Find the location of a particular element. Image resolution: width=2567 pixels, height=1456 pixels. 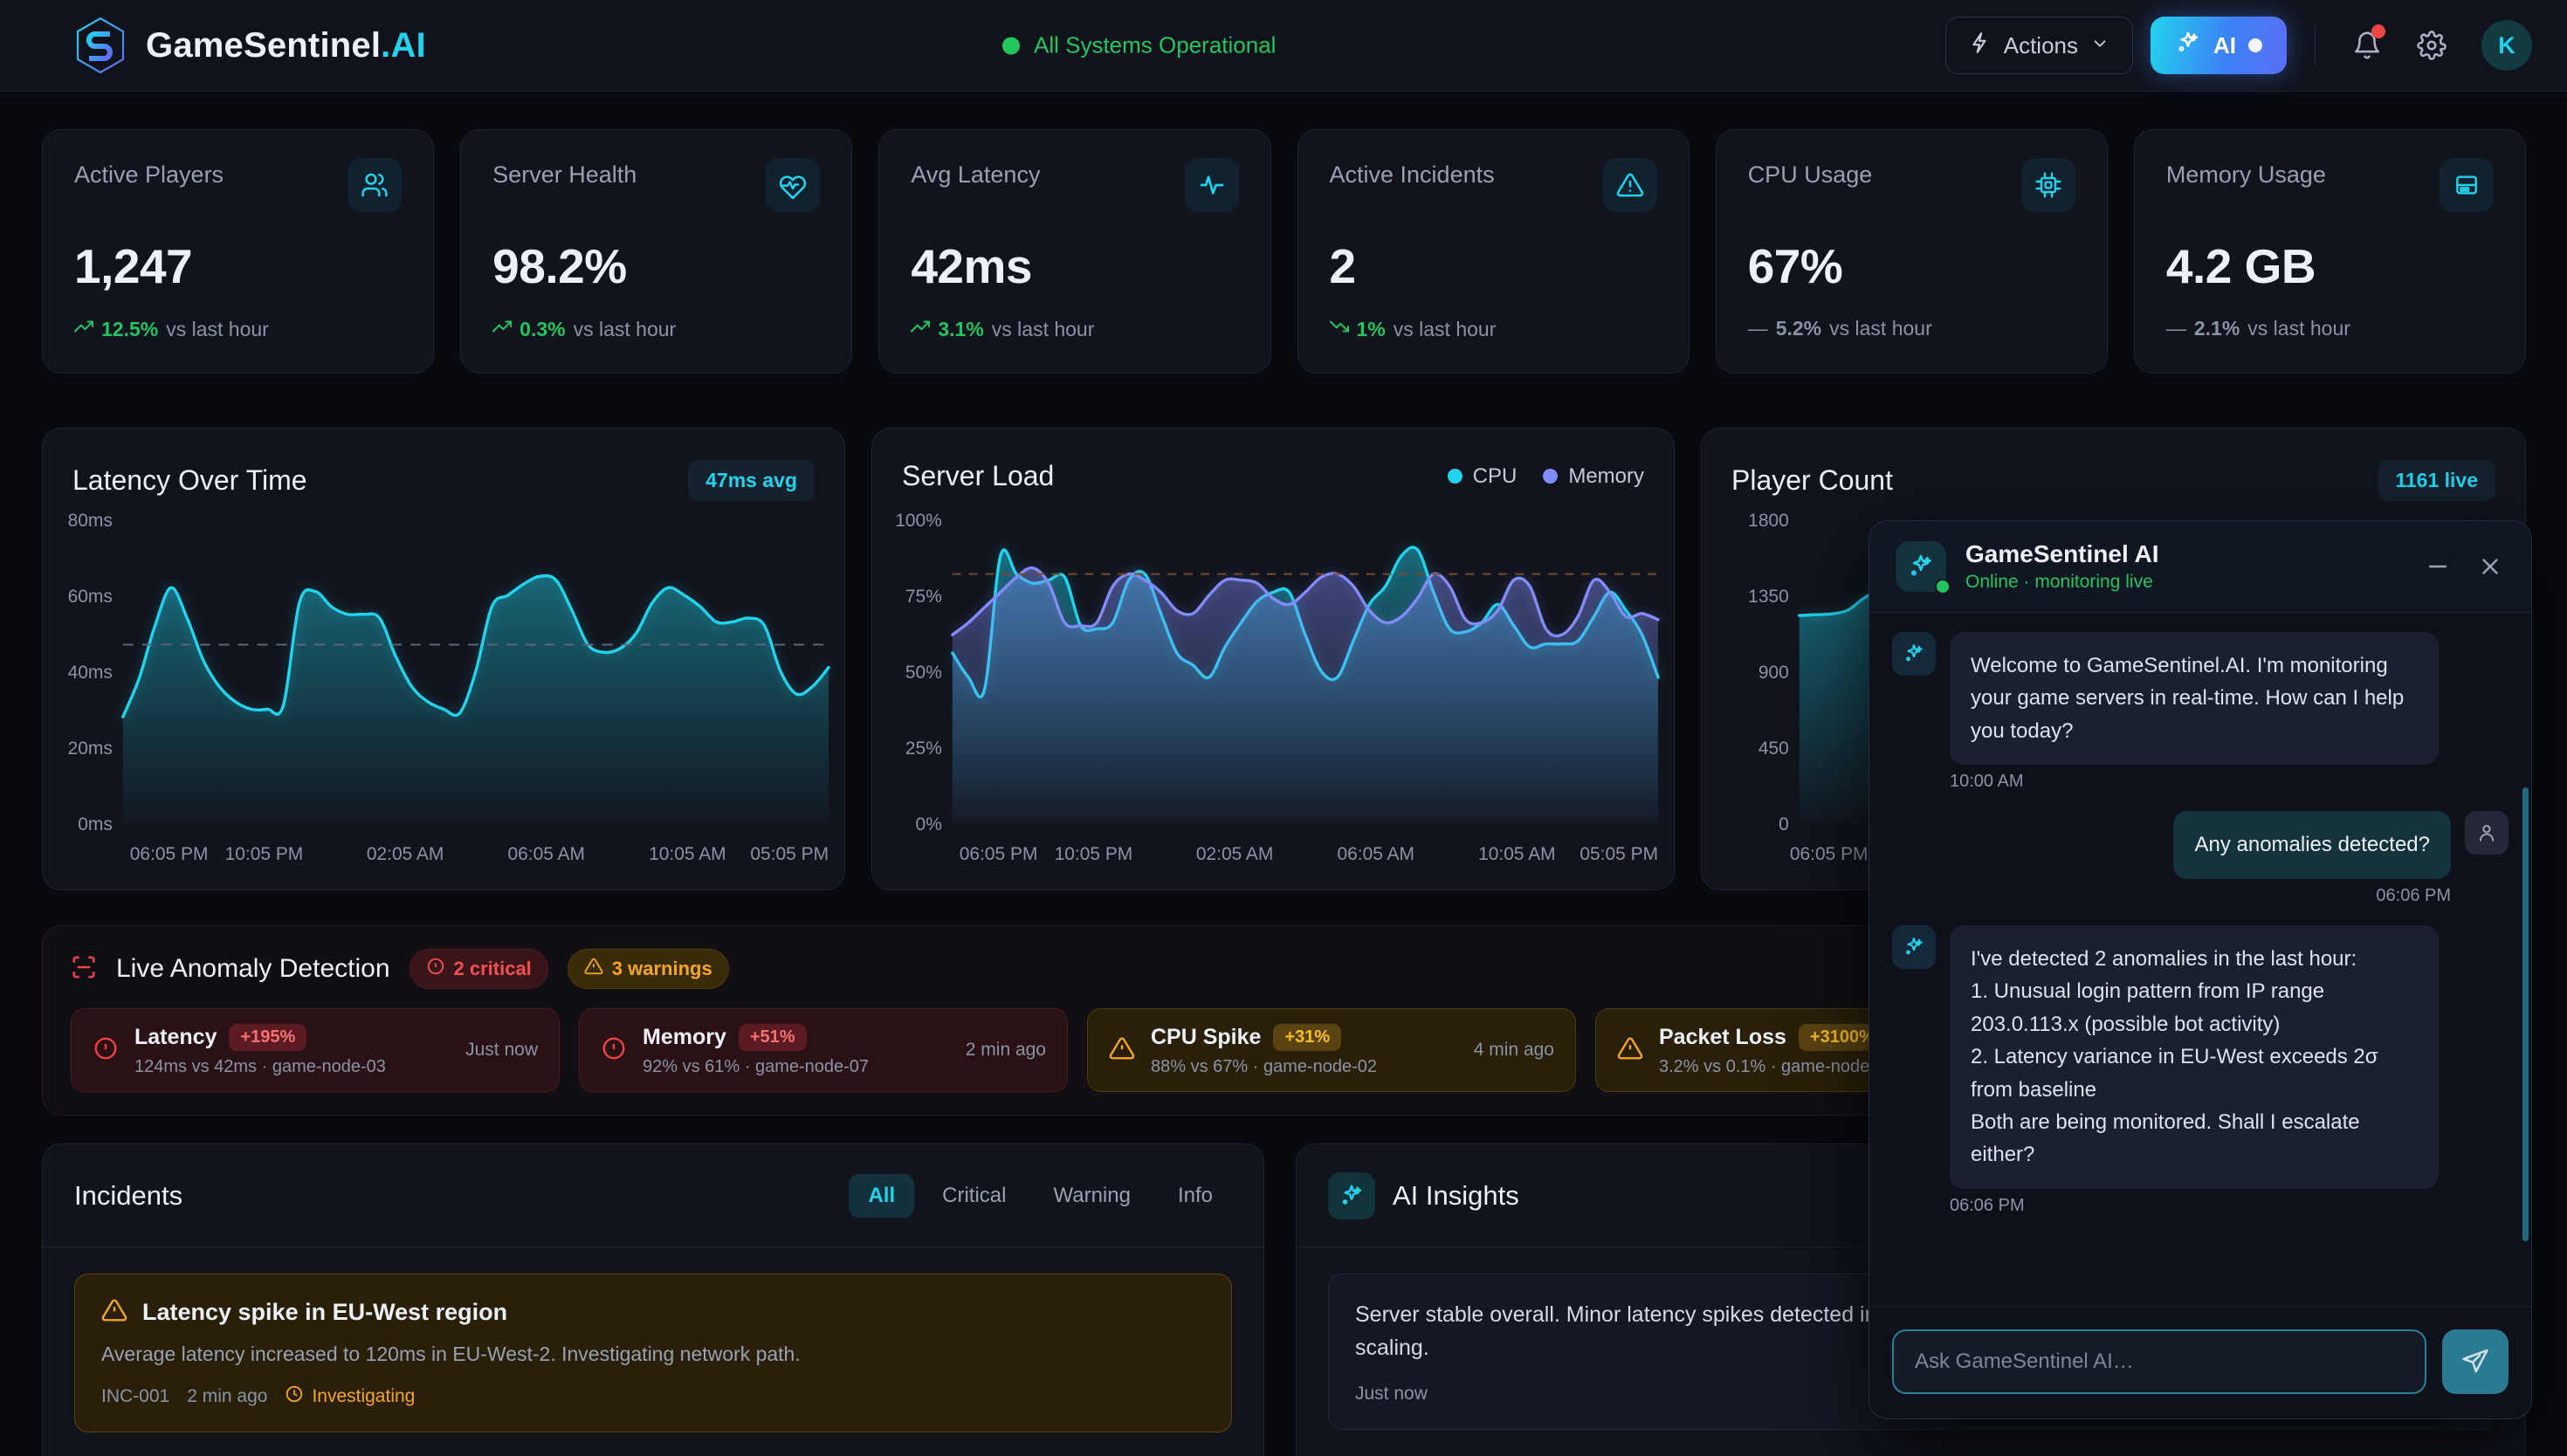

avatar-initial: K is located at coordinates (2506, 44).